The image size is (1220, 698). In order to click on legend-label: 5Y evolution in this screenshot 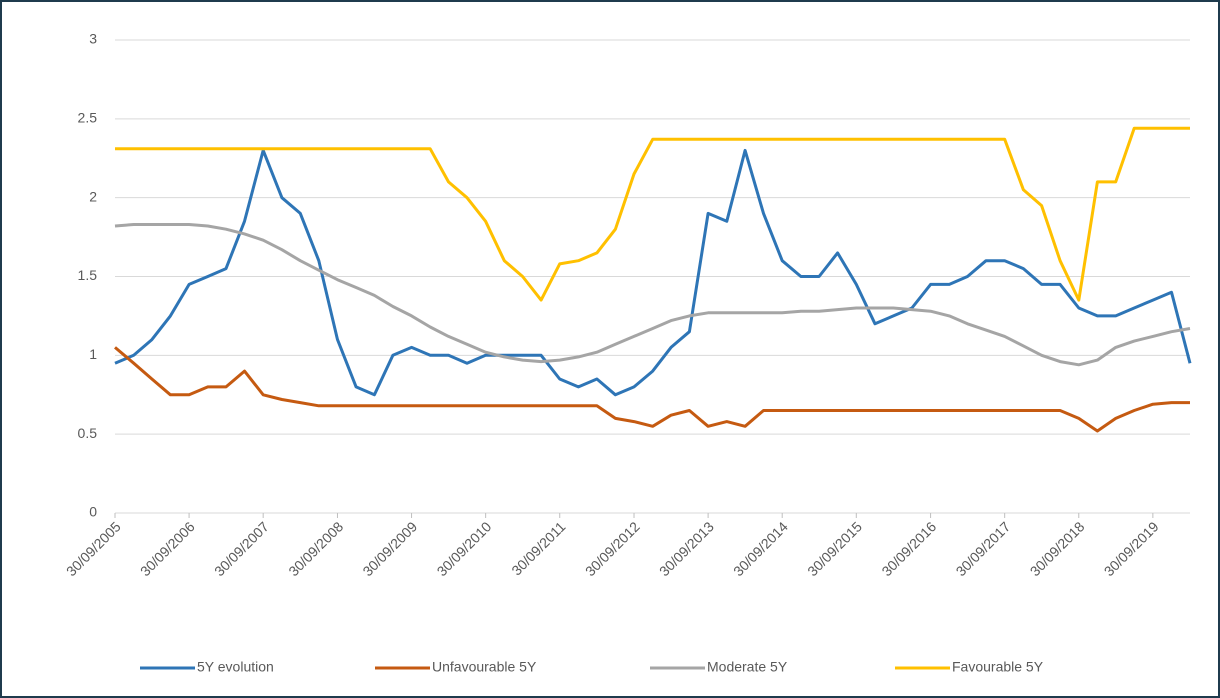, I will do `click(235, 667)`.